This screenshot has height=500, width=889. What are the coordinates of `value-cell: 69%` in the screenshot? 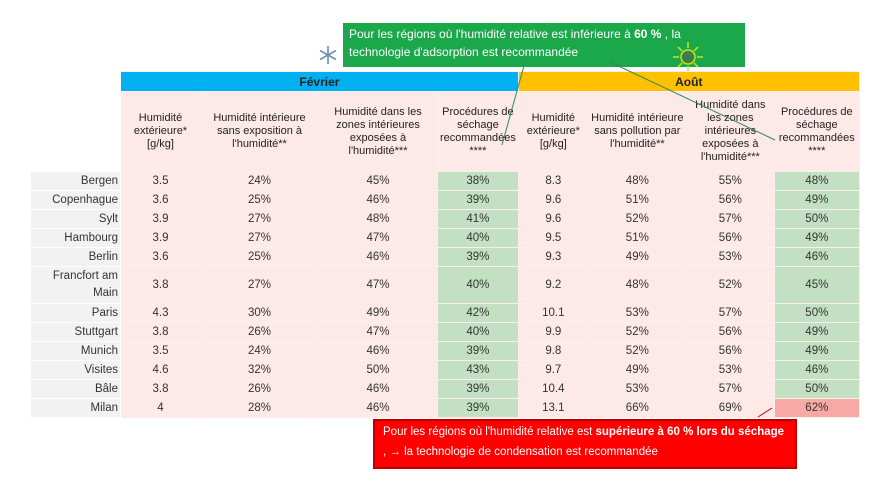 It's located at (730, 408).